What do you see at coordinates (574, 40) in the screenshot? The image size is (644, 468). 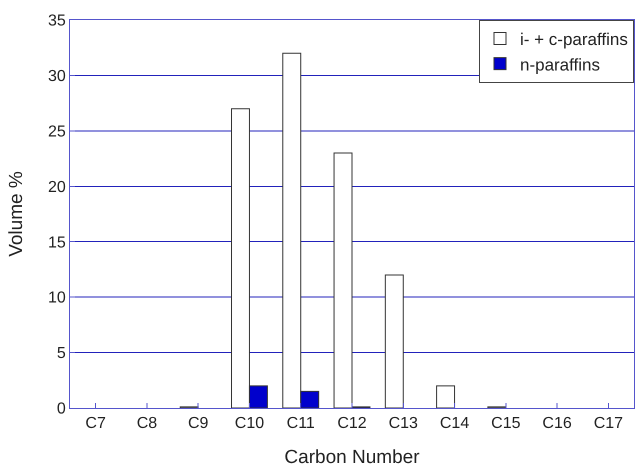 I see `legend-label: i- + c-paraffins` at bounding box center [574, 40].